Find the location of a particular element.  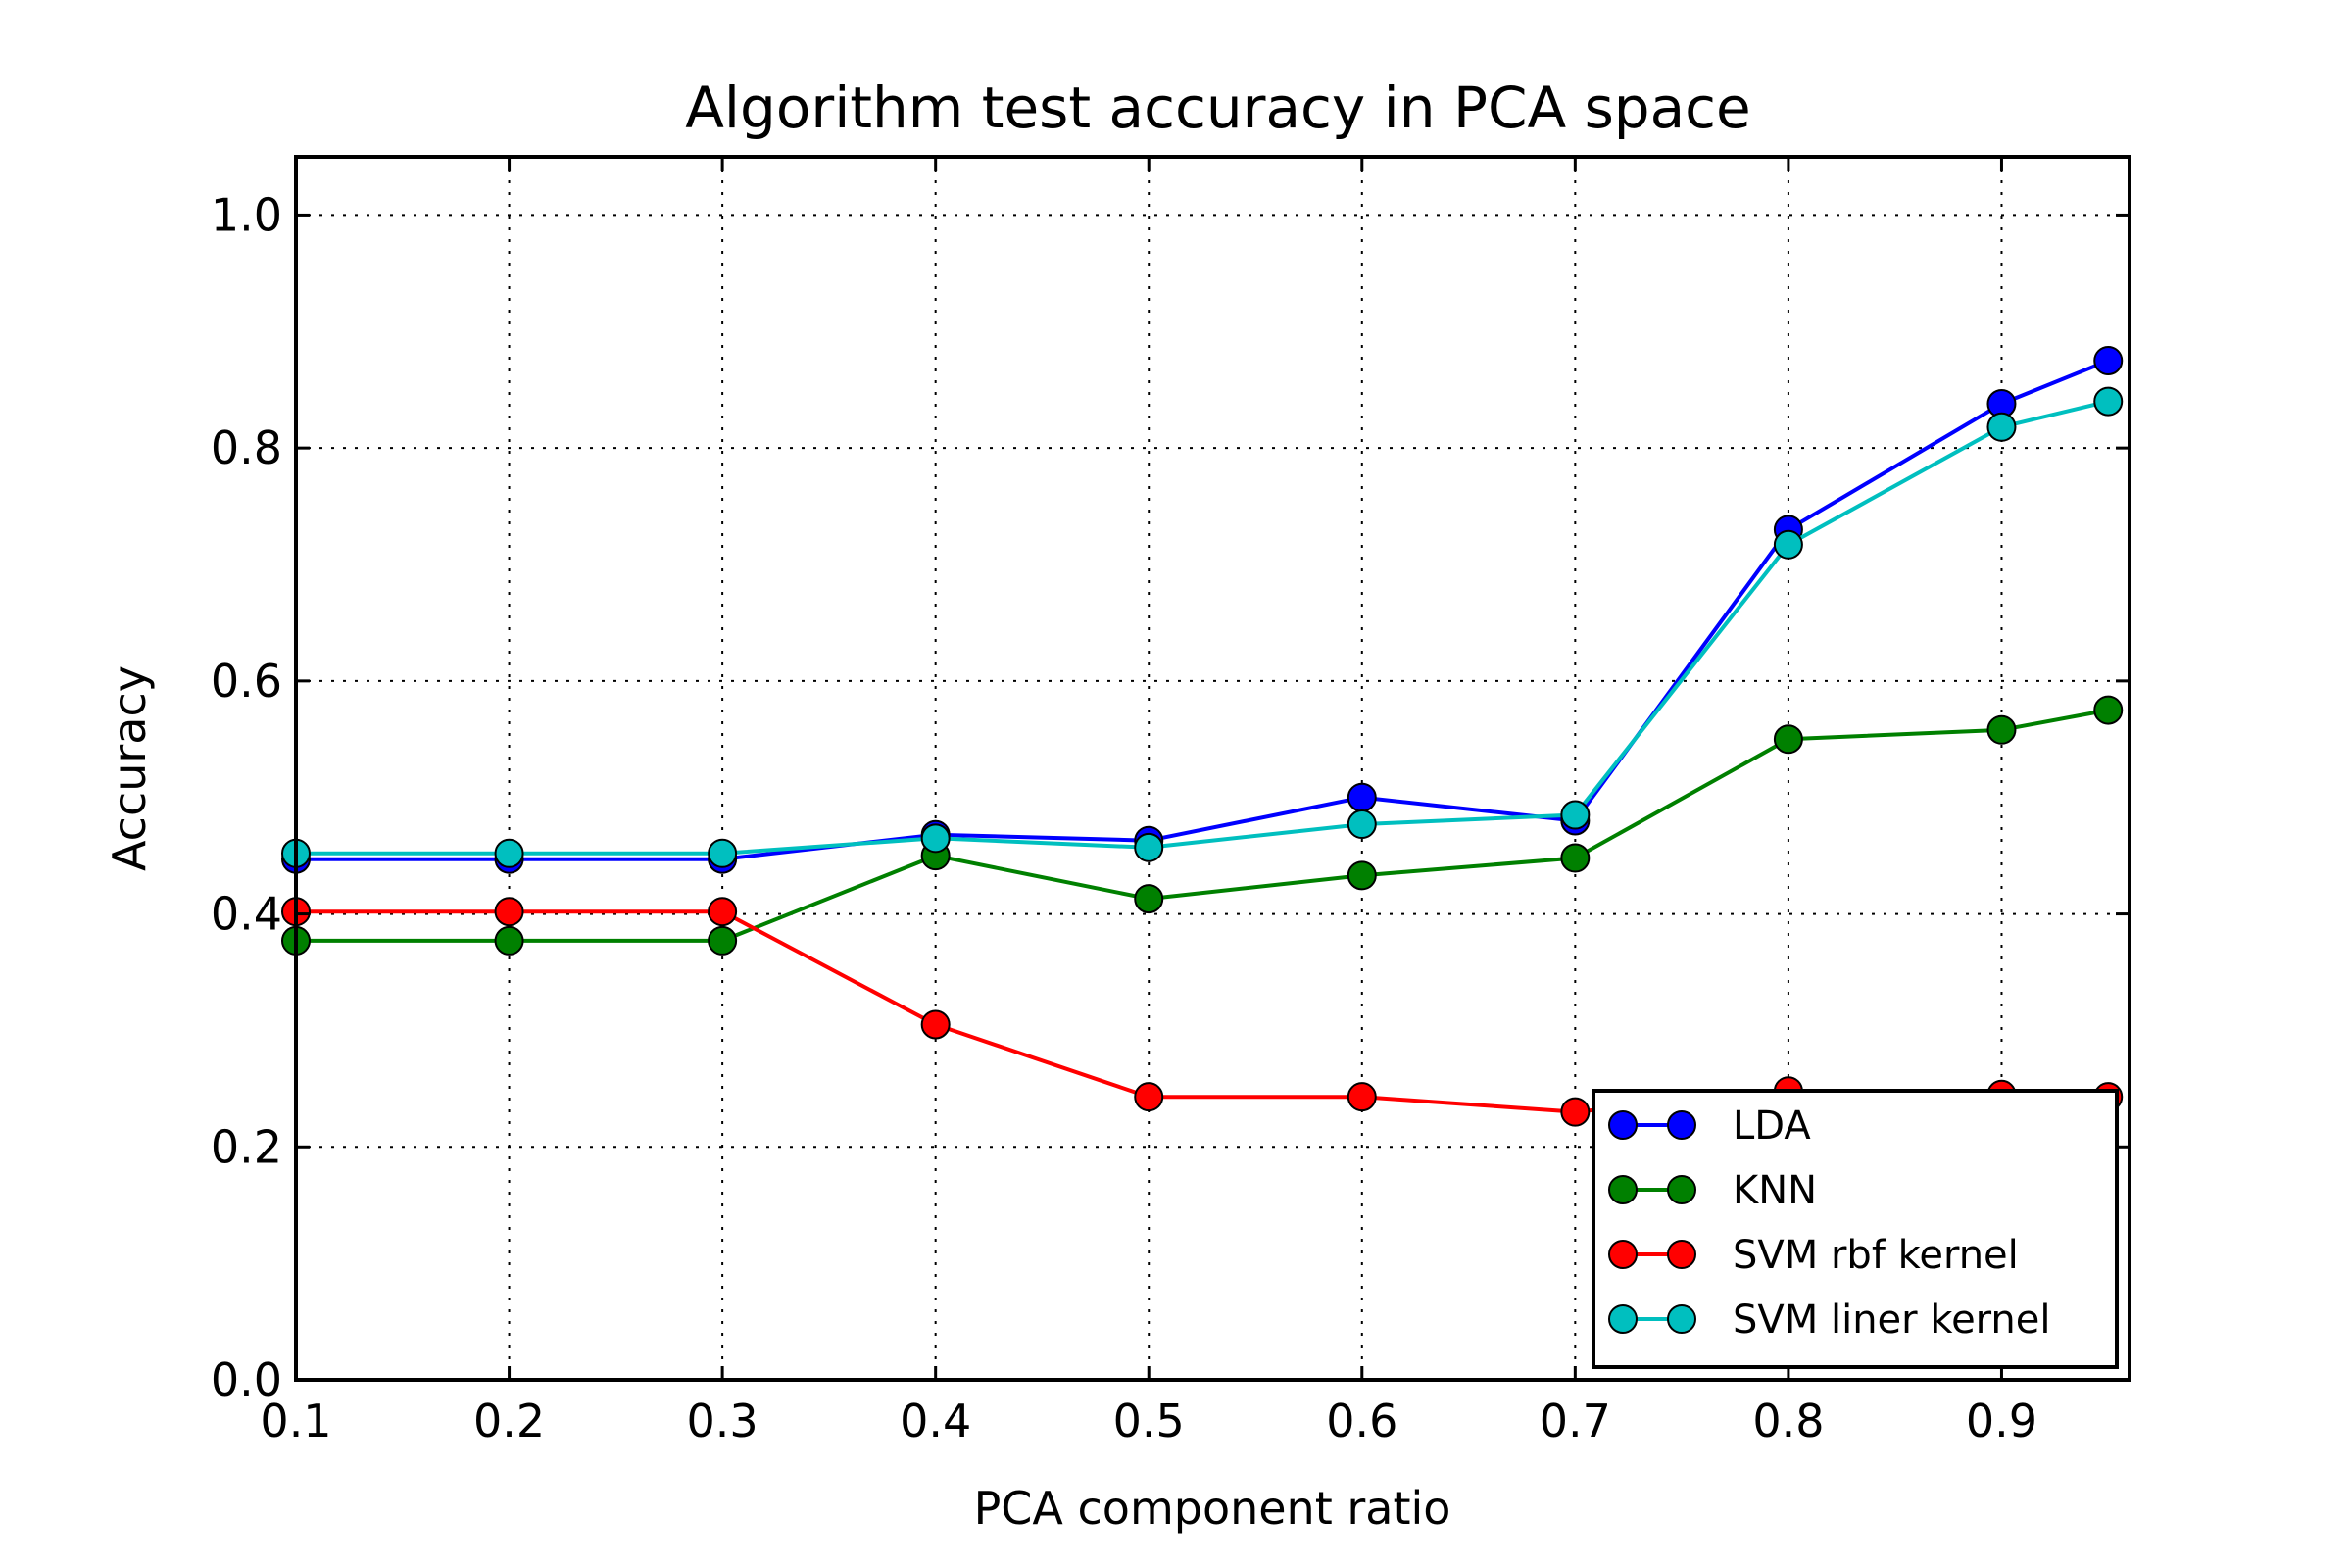

x-axis-label: PCA component ratio is located at coordinates (1212, 1508).